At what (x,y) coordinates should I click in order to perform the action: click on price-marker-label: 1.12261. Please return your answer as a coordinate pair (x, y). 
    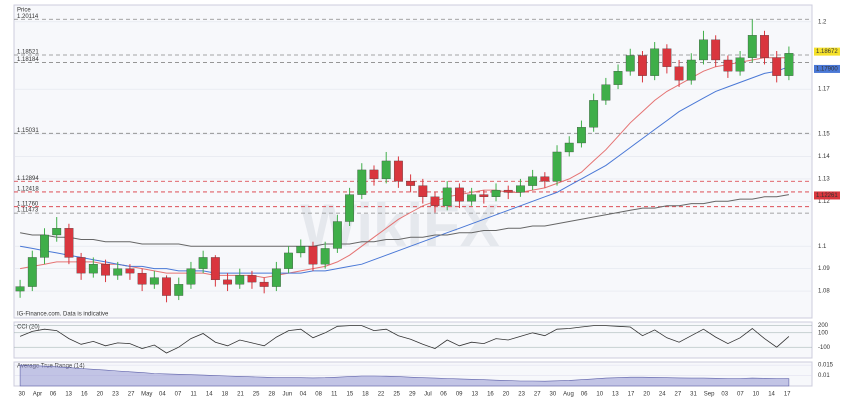
    Looking at the image, I should click on (827, 196).